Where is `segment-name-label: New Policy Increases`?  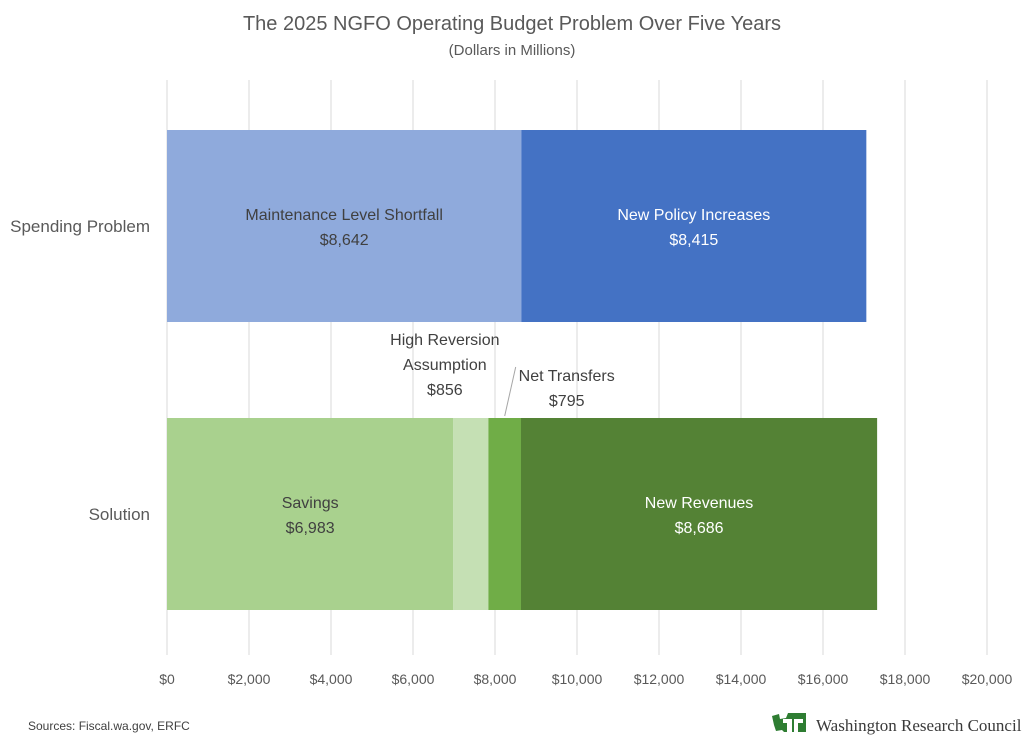
segment-name-label: New Policy Increases is located at coordinates (693, 215).